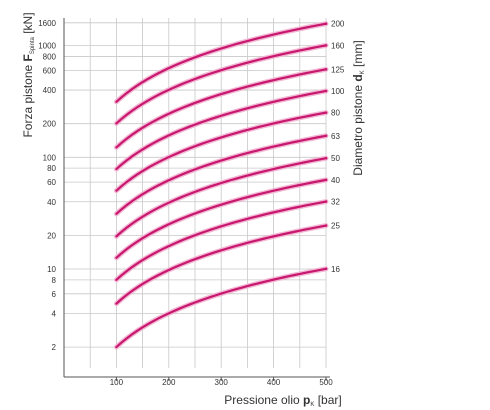 The width and height of the screenshot is (490, 410). What do you see at coordinates (335, 158) in the screenshot?
I see `series-label: 50` at bounding box center [335, 158].